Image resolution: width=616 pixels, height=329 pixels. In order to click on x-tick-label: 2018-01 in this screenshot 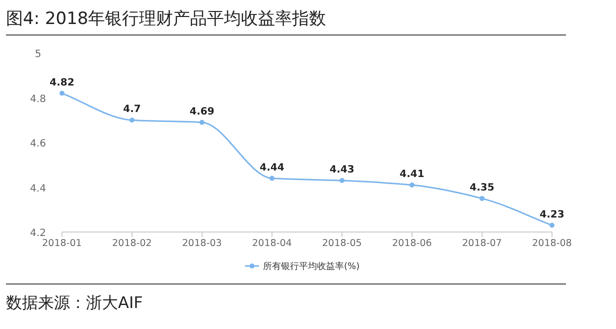, I will do `click(62, 243)`.